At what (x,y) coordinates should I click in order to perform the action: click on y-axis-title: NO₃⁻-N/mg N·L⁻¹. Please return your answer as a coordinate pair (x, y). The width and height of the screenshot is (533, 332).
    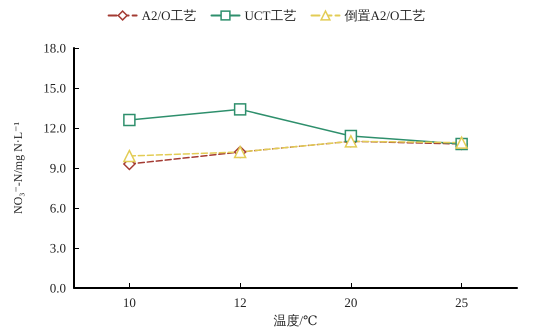
    Looking at the image, I should click on (18, 168).